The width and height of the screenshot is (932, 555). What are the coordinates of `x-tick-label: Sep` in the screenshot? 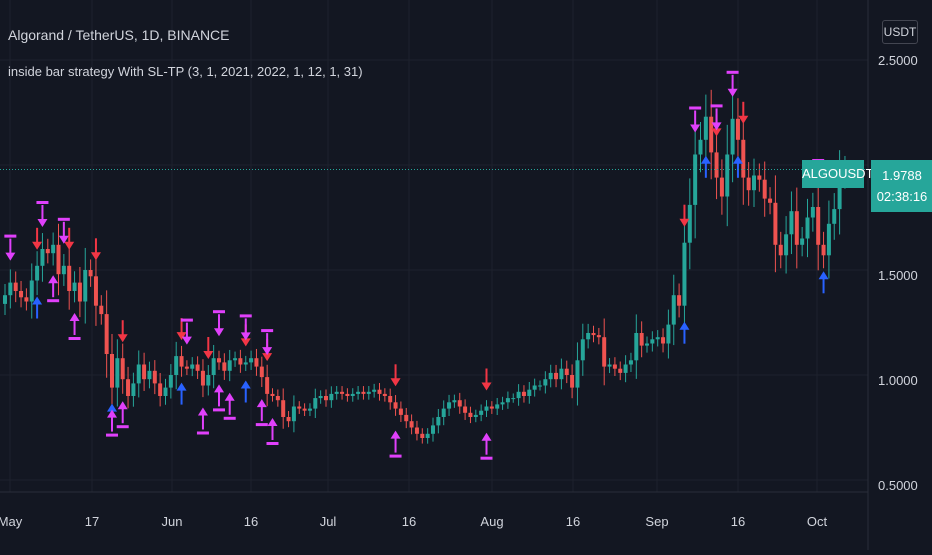 It's located at (657, 521).